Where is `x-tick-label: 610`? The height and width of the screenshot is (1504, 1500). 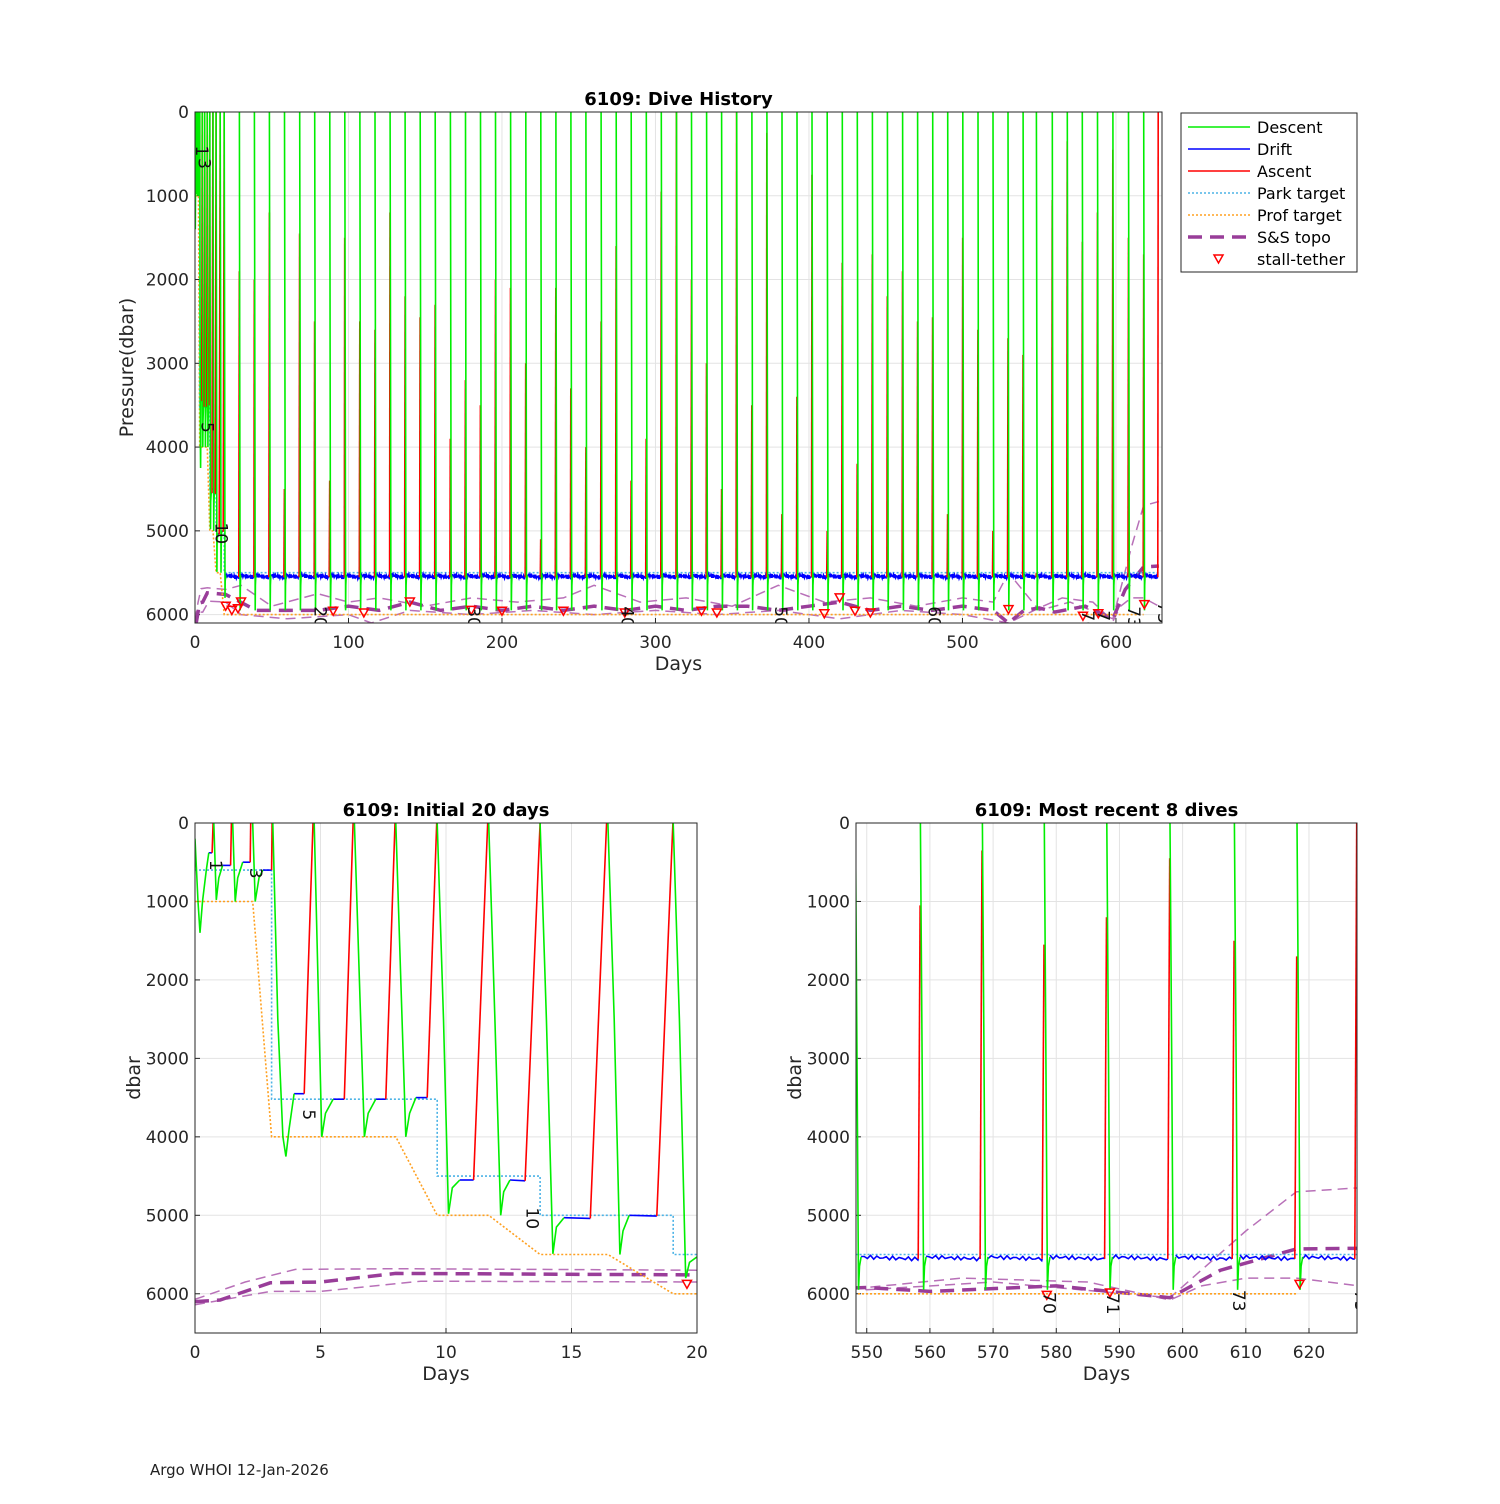 x-tick-label: 610 is located at coordinates (1246, 1353).